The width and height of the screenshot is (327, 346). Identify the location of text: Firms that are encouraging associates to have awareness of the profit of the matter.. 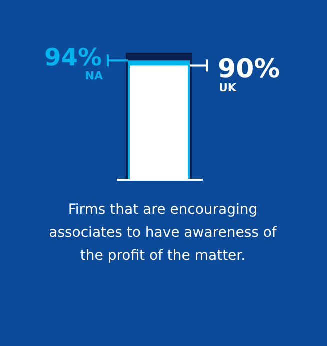
(163, 233).